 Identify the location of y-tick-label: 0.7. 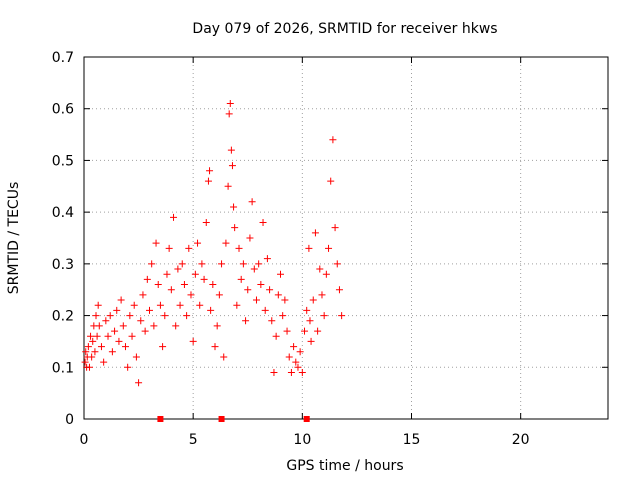
(63, 58).